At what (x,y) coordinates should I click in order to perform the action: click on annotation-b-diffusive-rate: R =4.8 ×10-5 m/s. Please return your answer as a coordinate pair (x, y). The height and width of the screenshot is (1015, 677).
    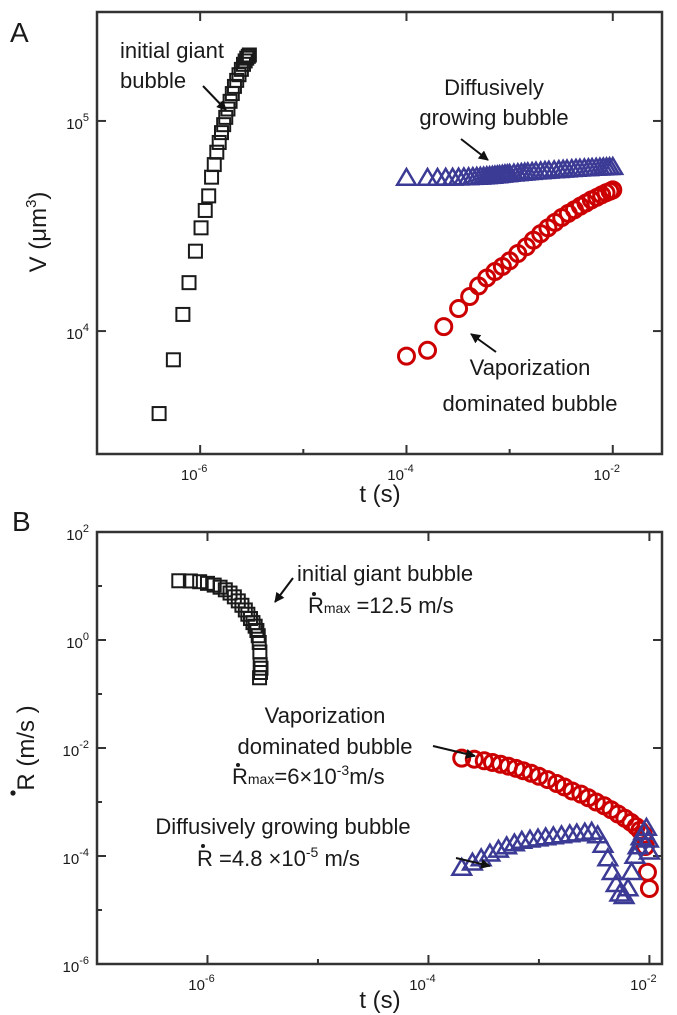
    Looking at the image, I should click on (278, 857).